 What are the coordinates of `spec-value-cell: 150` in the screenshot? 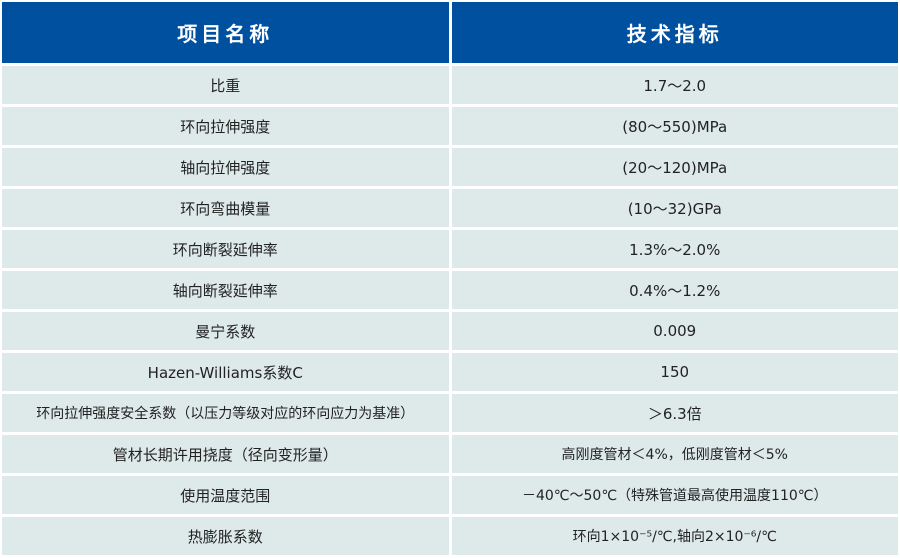 It's located at (674, 372).